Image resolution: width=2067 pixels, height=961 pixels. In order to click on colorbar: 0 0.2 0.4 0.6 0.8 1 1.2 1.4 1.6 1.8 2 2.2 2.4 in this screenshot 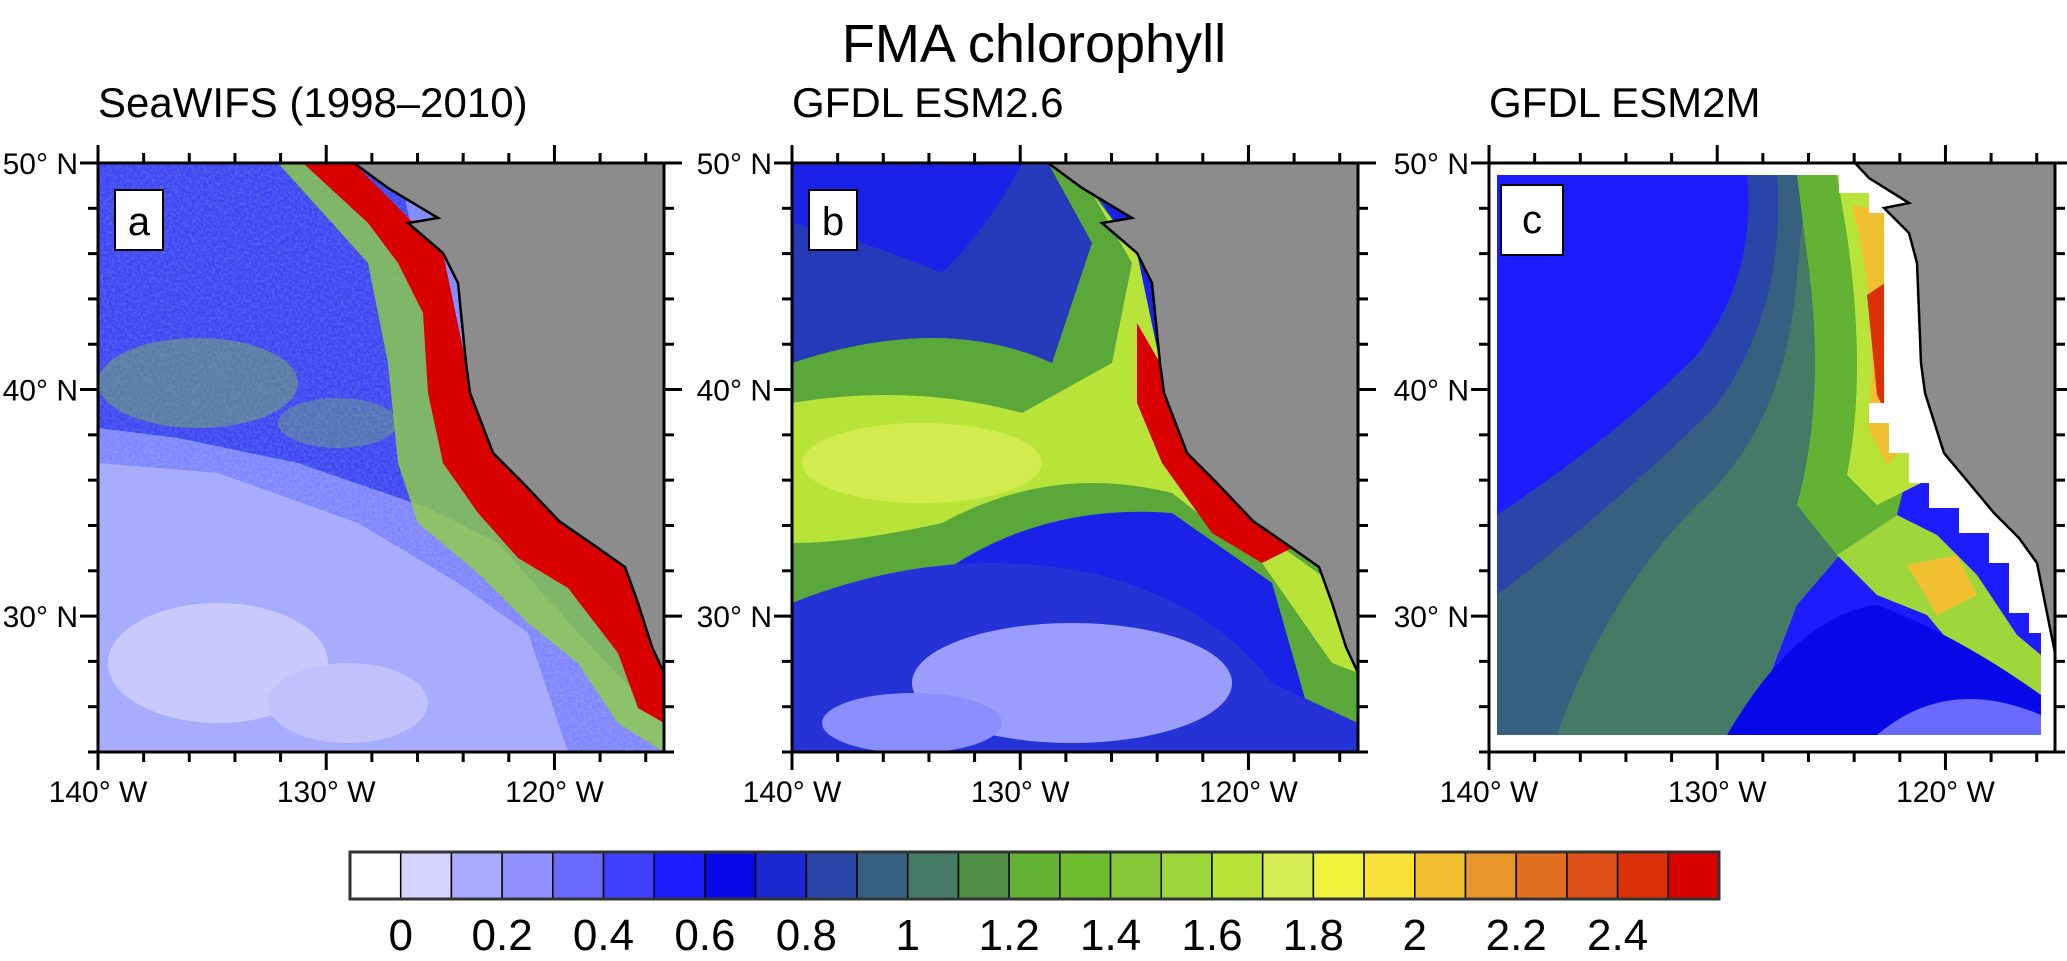, I will do `click(1034, 905)`.